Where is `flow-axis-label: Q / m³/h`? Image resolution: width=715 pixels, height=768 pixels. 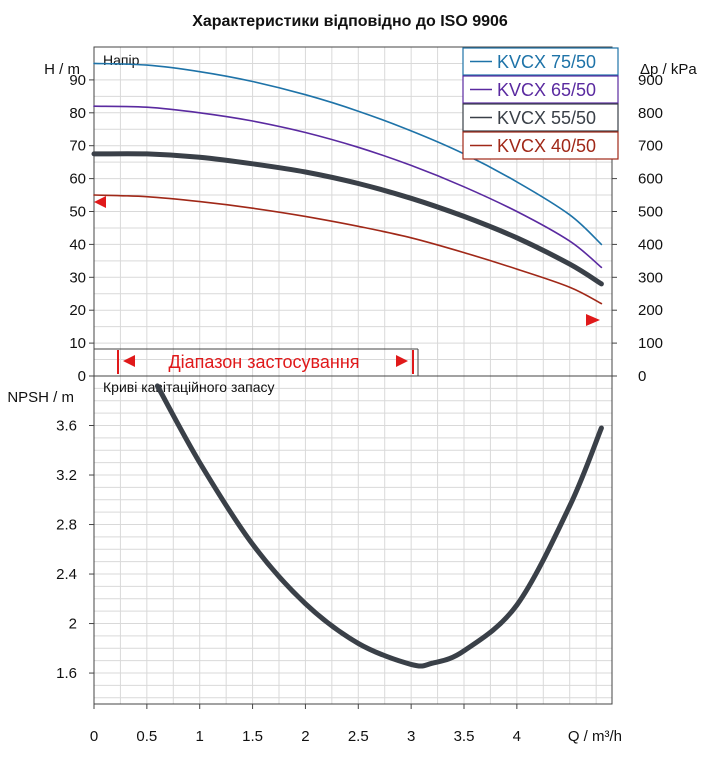 flow-axis-label: Q / m³/h is located at coordinates (595, 736).